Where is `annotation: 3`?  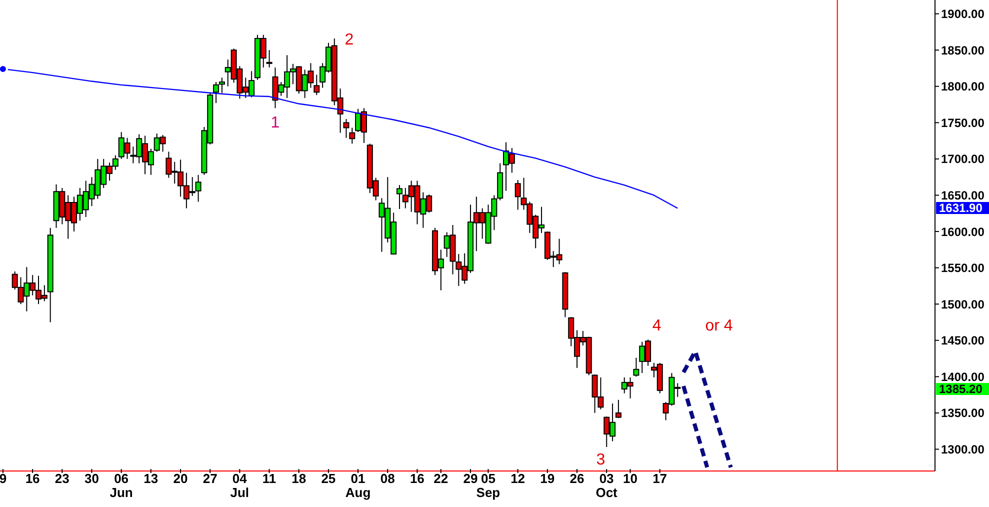 annotation: 3 is located at coordinates (601, 460).